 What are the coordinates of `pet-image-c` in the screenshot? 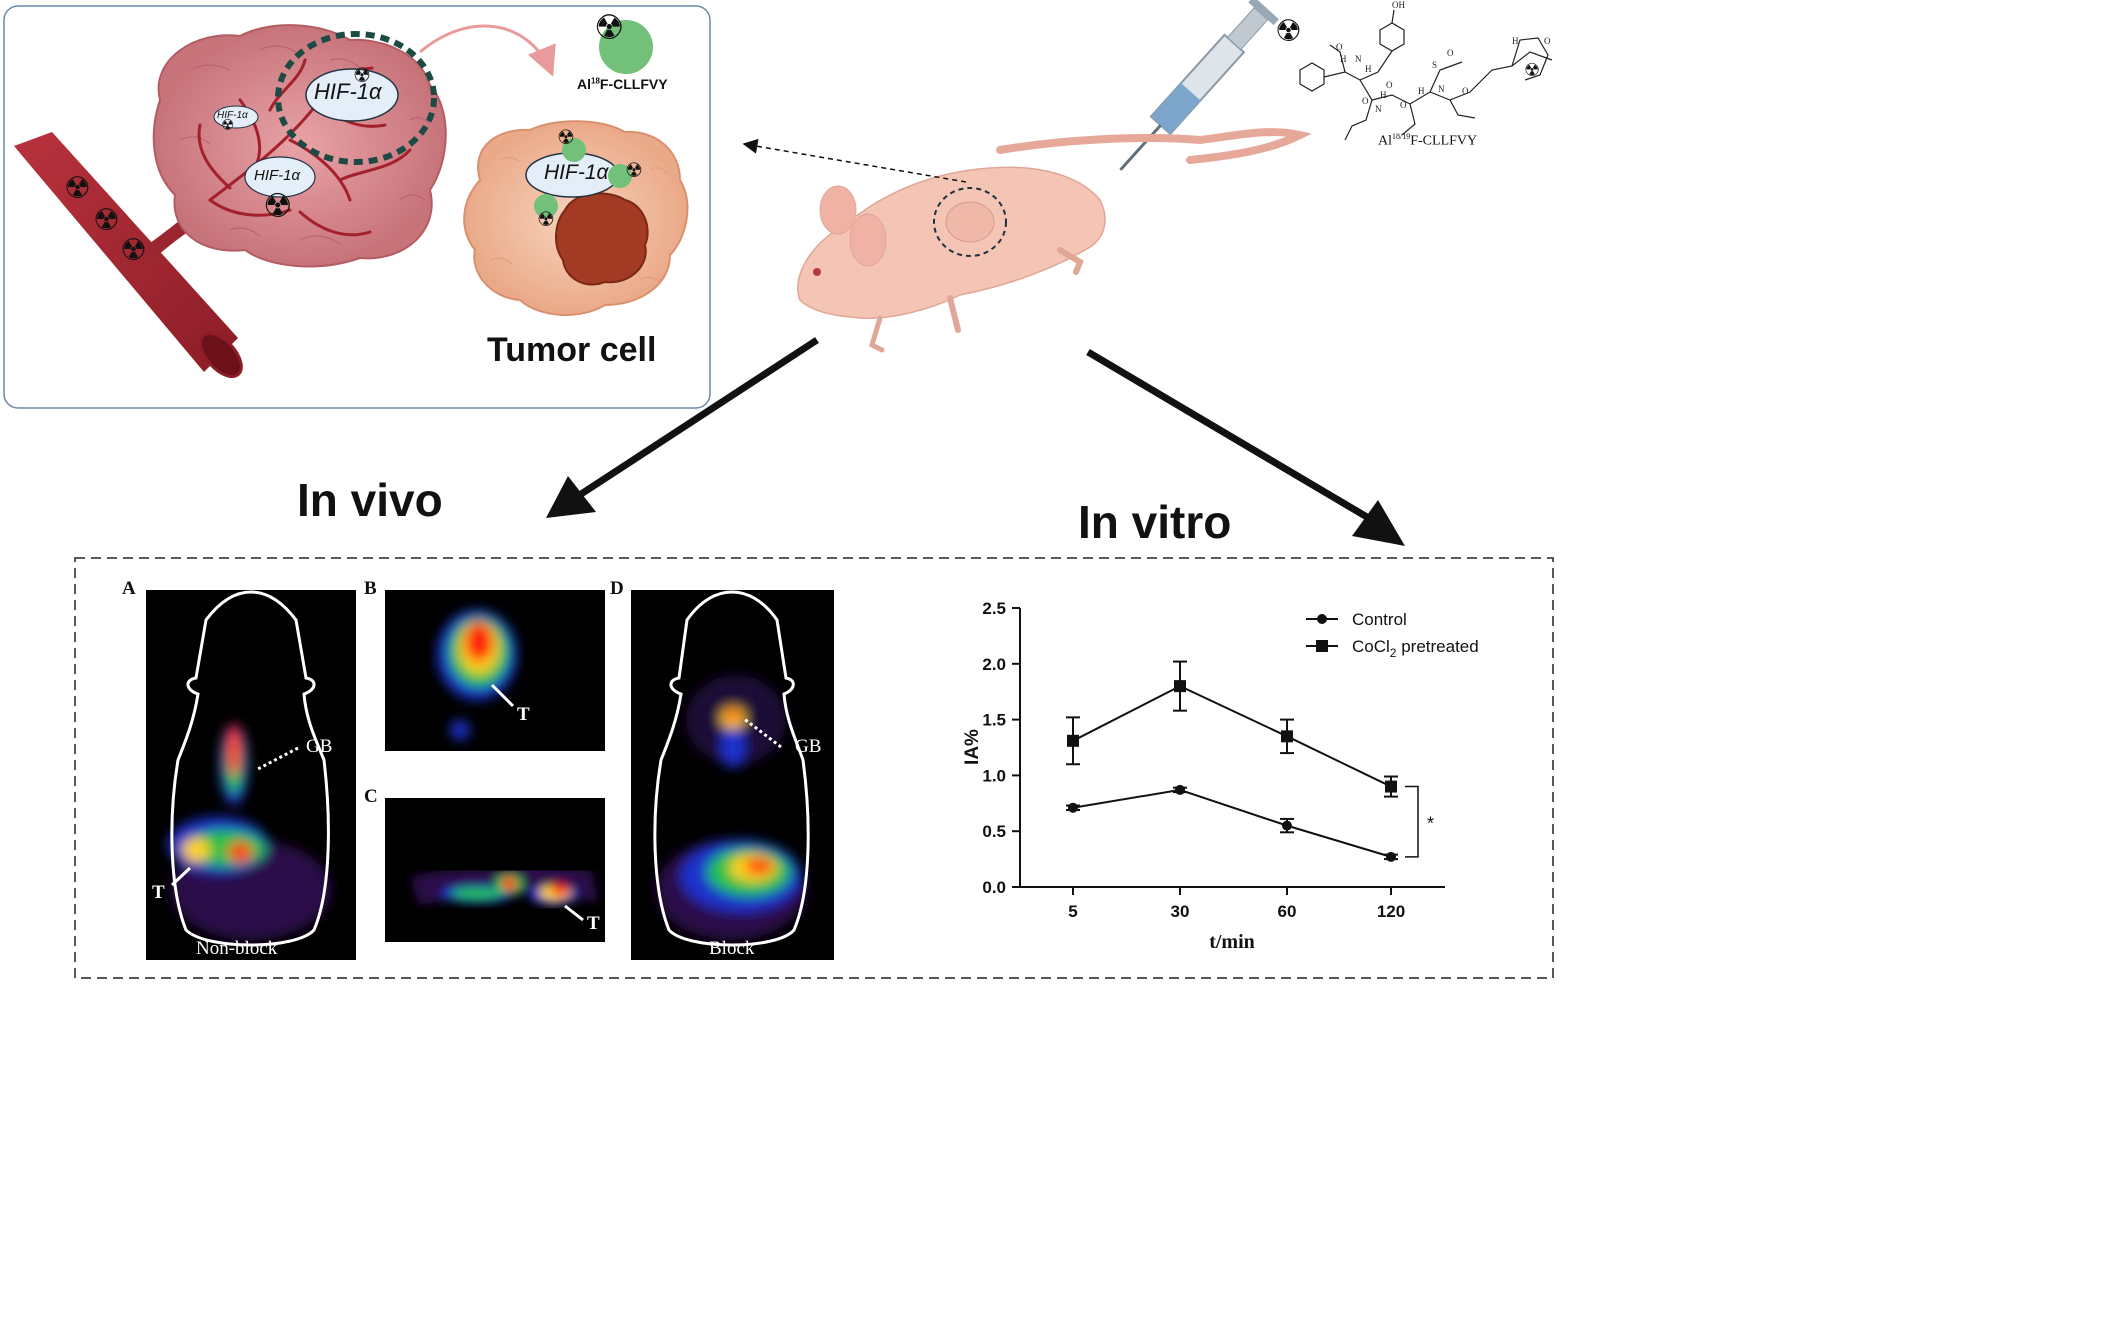 It's located at (504, 892).